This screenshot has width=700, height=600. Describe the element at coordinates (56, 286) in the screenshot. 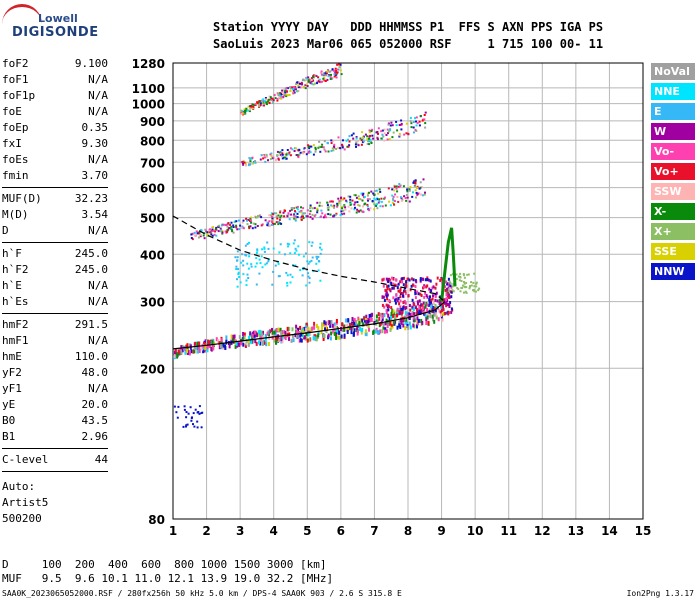

I see `param-row: h`E N/A` at that location.